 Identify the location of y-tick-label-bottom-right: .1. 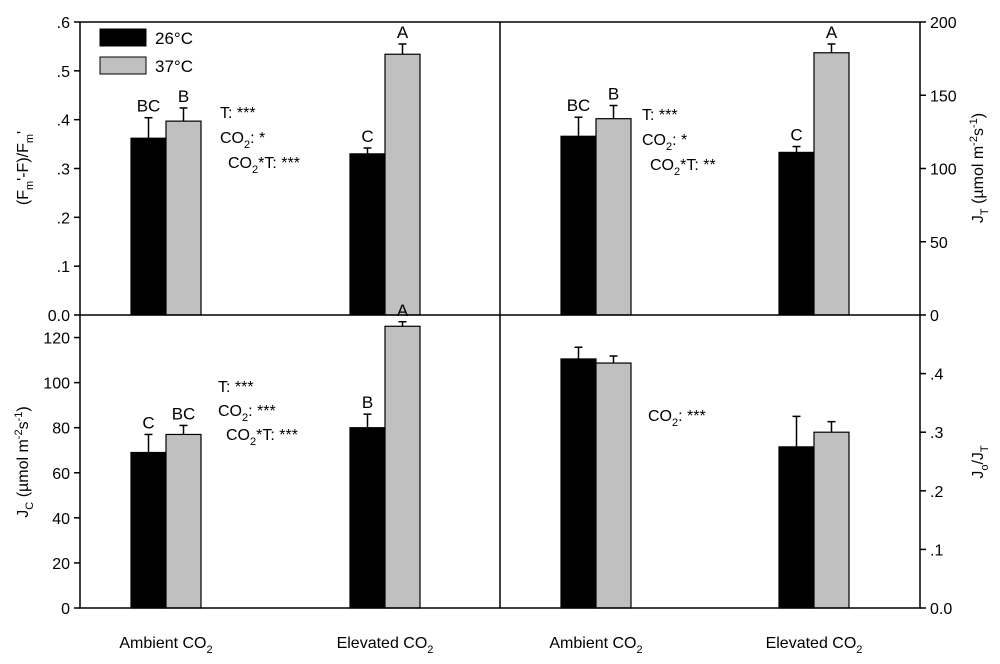
(936, 550).